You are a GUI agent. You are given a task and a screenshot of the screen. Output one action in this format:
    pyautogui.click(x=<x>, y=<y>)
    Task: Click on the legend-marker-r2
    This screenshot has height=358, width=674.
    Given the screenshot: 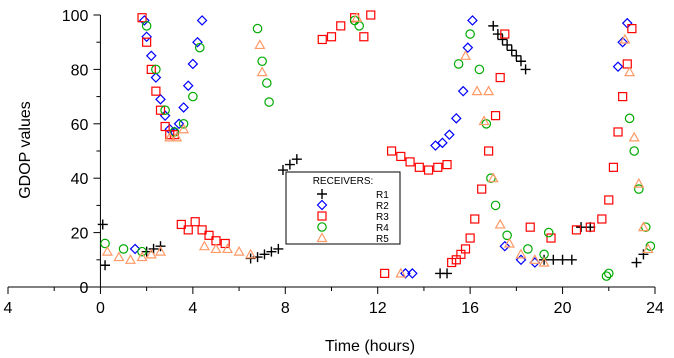 What is the action you would take?
    pyautogui.click(x=322, y=205)
    